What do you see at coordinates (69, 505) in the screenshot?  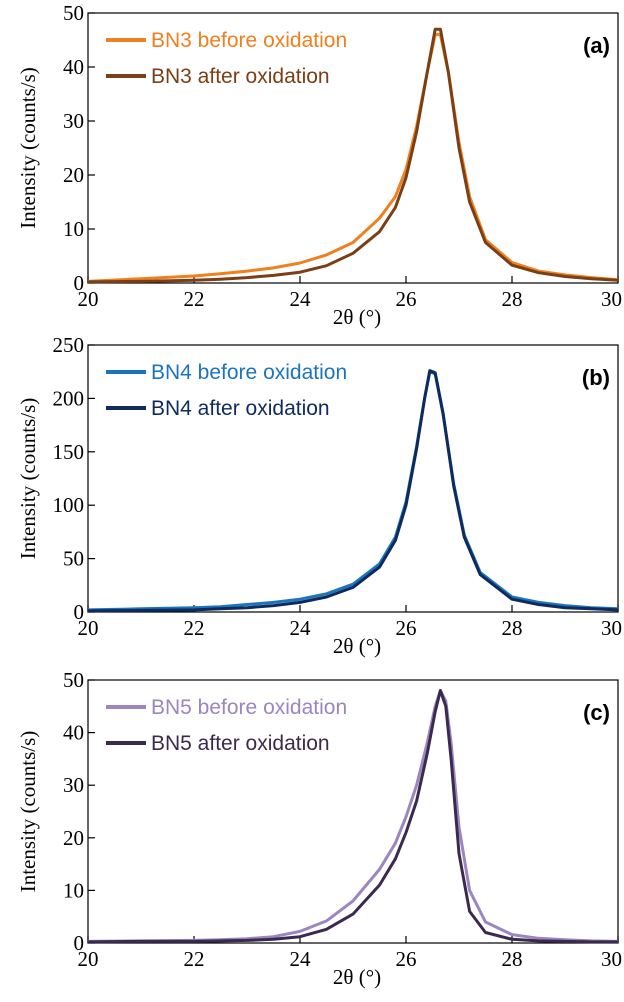 I see `y-tick-label: 100` at bounding box center [69, 505].